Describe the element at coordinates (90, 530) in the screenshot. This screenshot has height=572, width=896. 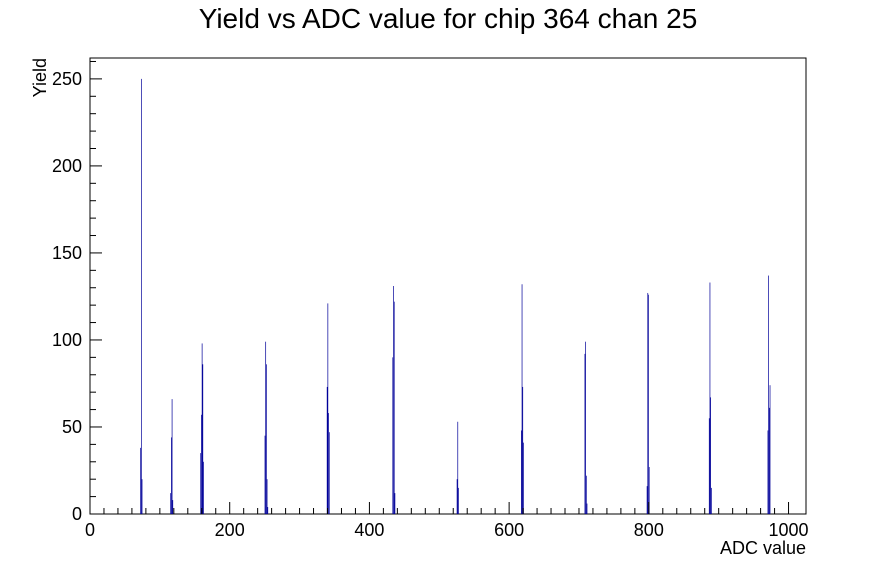
I see `x-tick-label: 0` at that location.